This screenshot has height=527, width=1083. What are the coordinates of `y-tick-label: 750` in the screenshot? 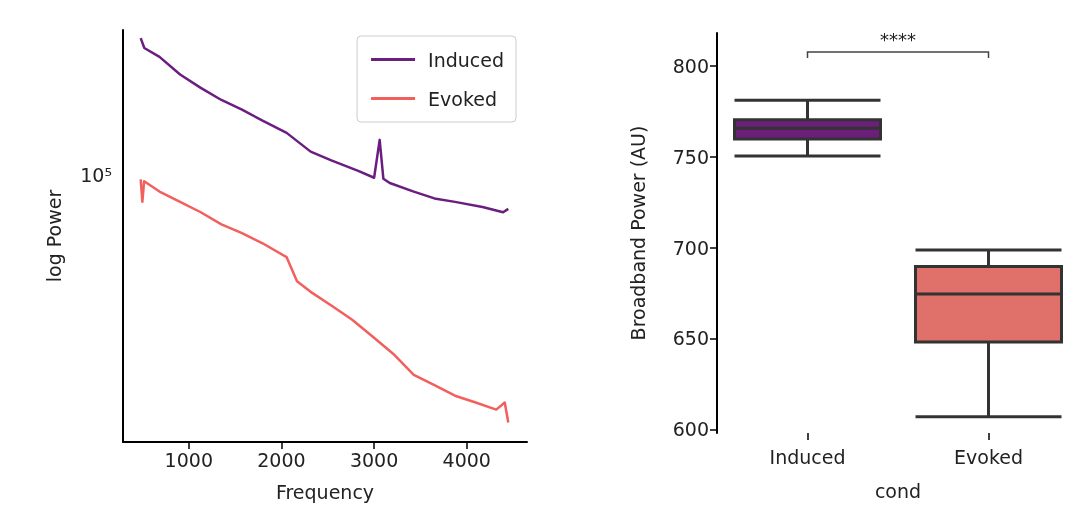 It's located at (690, 156).